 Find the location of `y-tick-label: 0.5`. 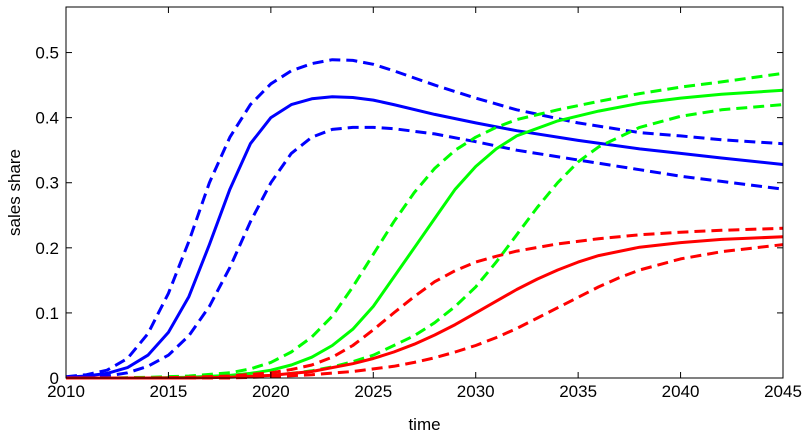

y-tick-label: 0.5 is located at coordinates (47, 53).